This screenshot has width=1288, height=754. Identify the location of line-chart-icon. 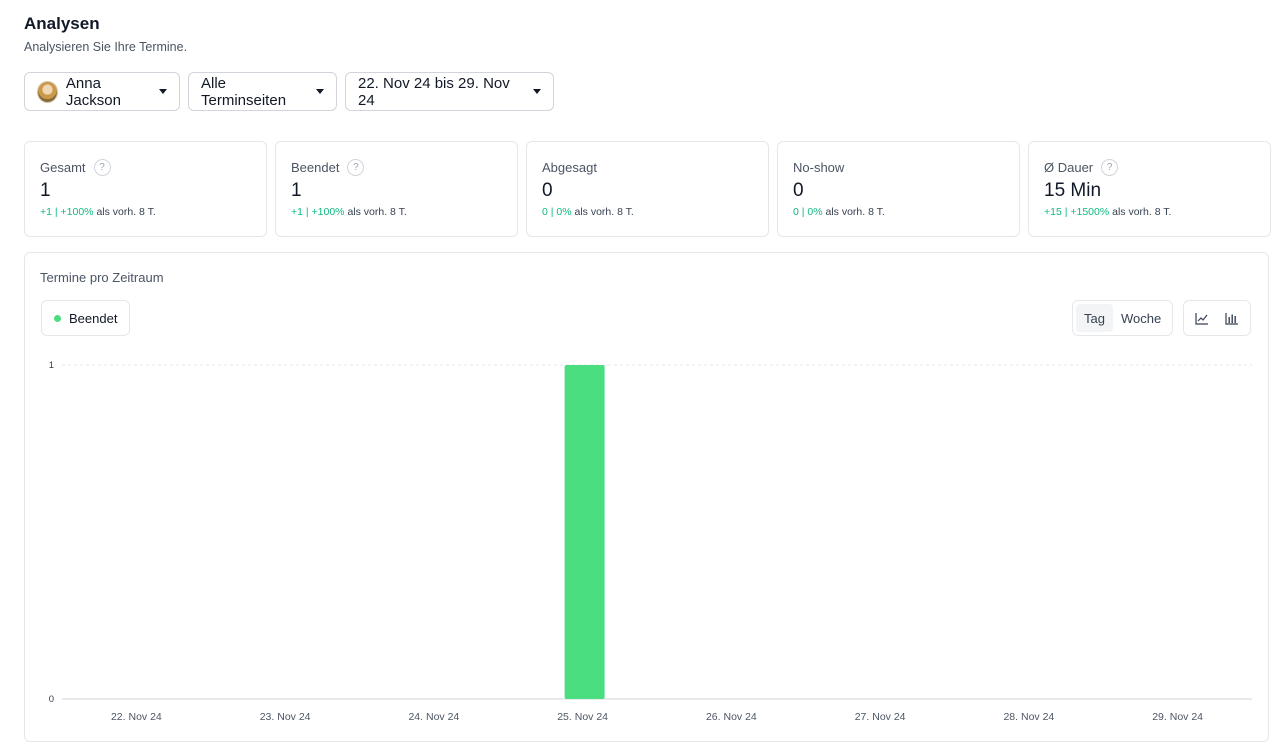
(1202, 318).